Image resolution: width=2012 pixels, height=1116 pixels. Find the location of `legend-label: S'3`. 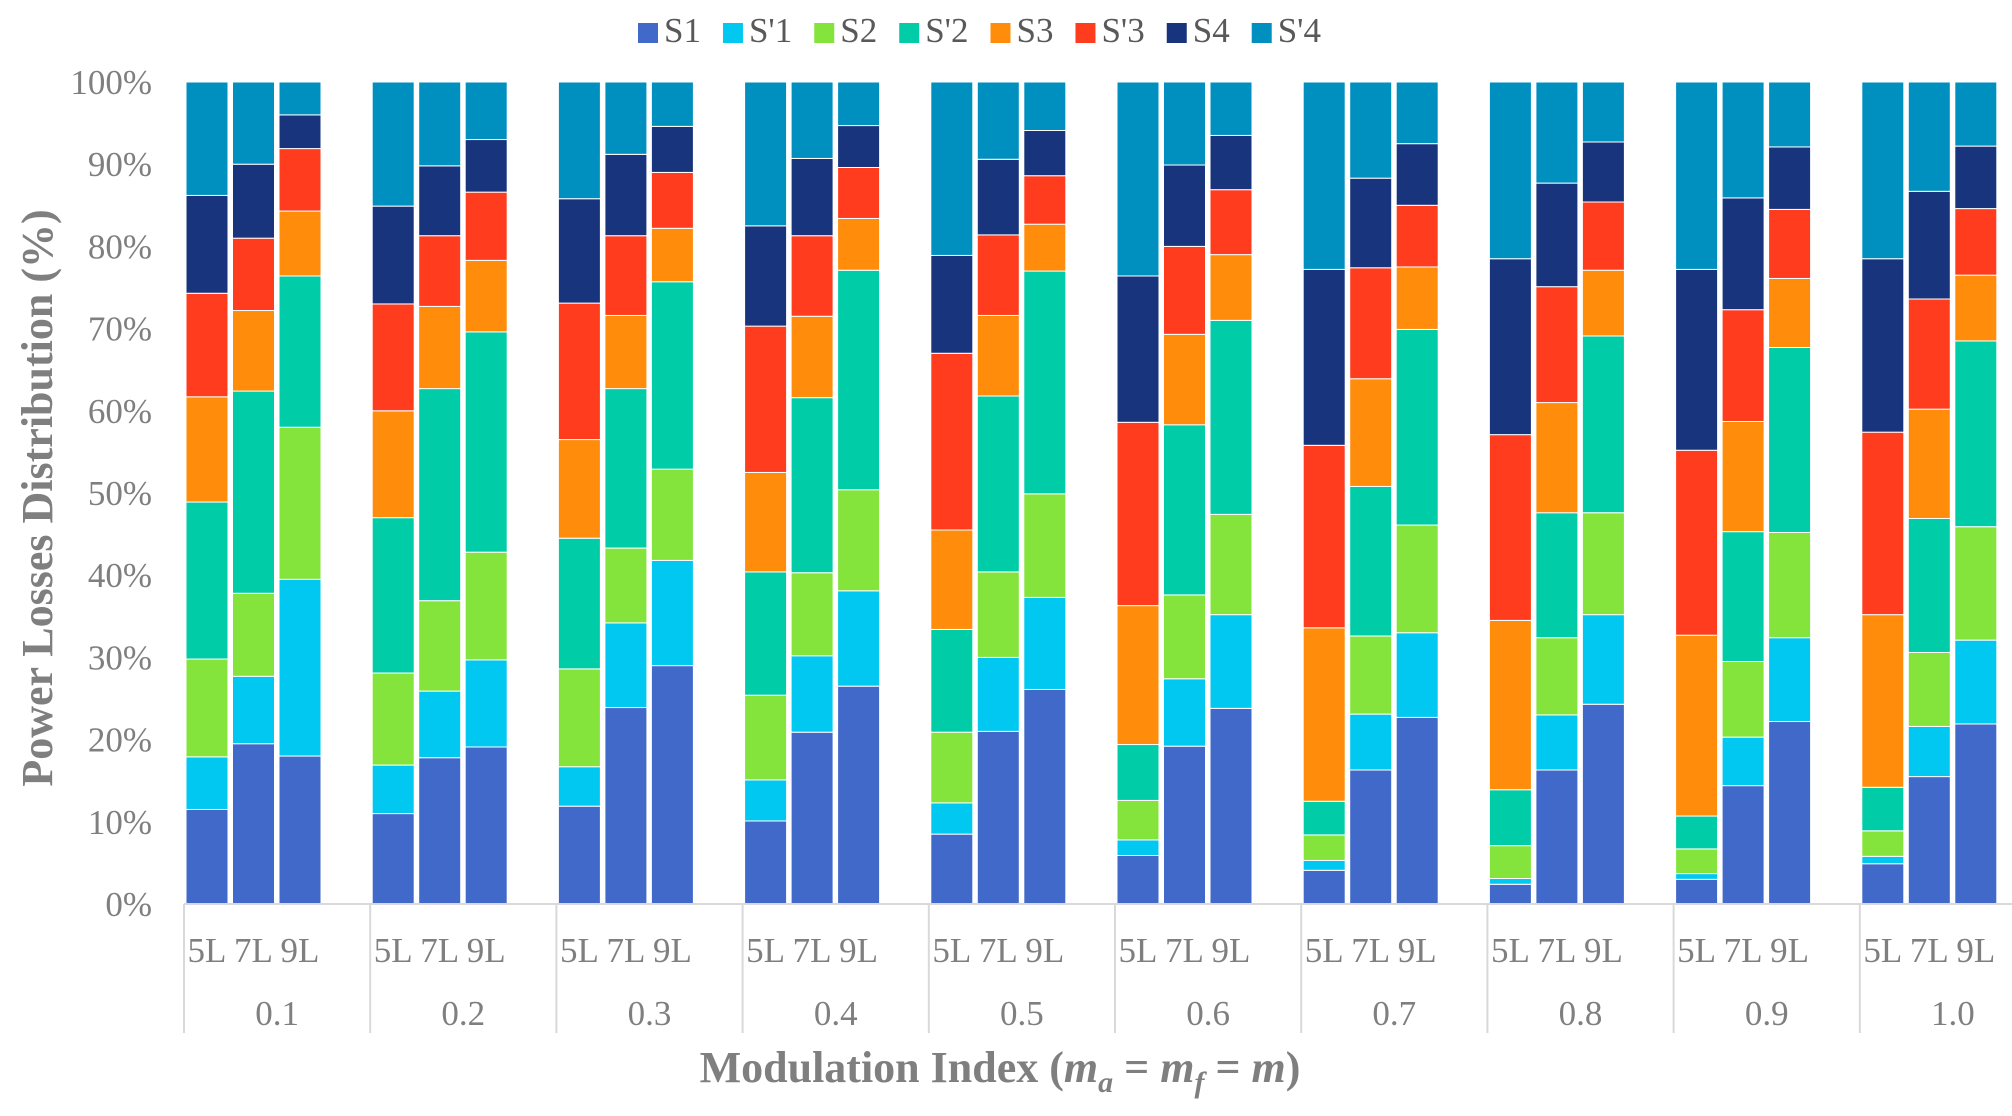

legend-label: S'3 is located at coordinates (1122, 30).